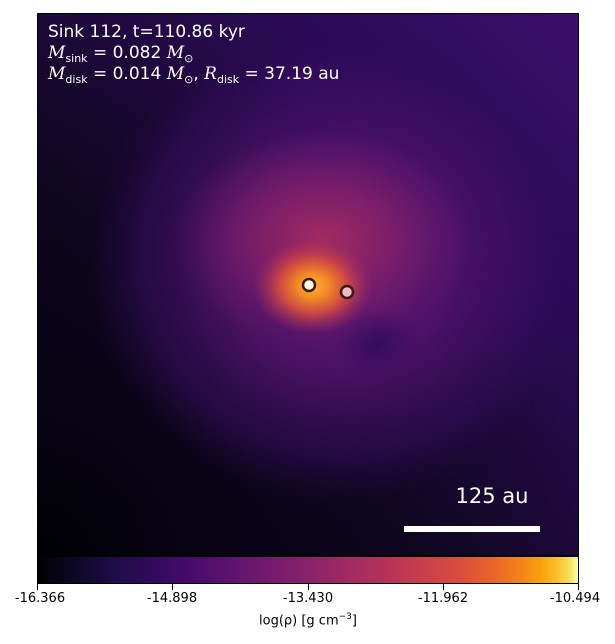 This screenshot has height=644, width=615. What do you see at coordinates (345, 617) in the screenshot?
I see `colorbar-label-exponent: −3` at bounding box center [345, 617].